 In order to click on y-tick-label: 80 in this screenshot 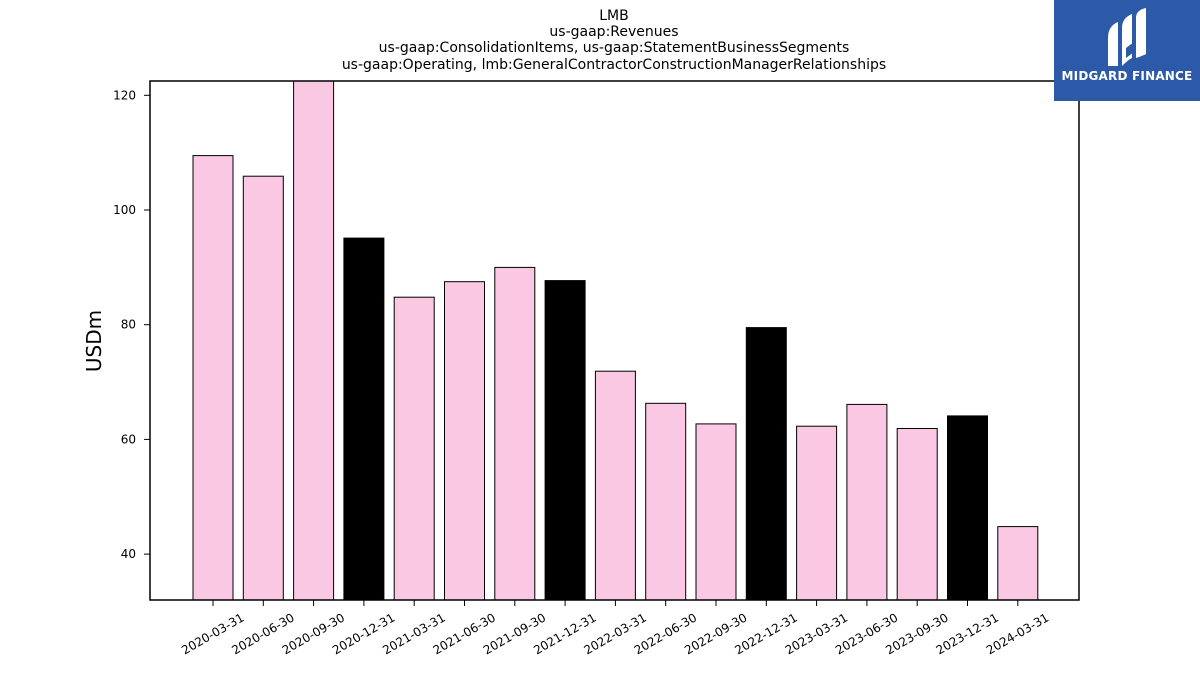, I will do `click(128, 325)`.